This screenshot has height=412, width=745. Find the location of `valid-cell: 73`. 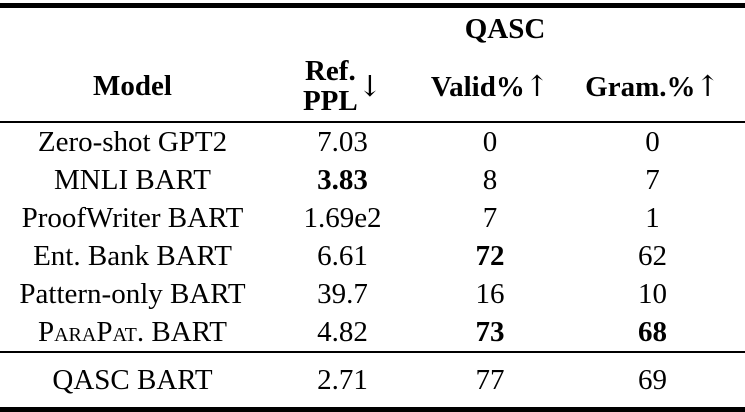

valid-cell: 73 is located at coordinates (490, 331).